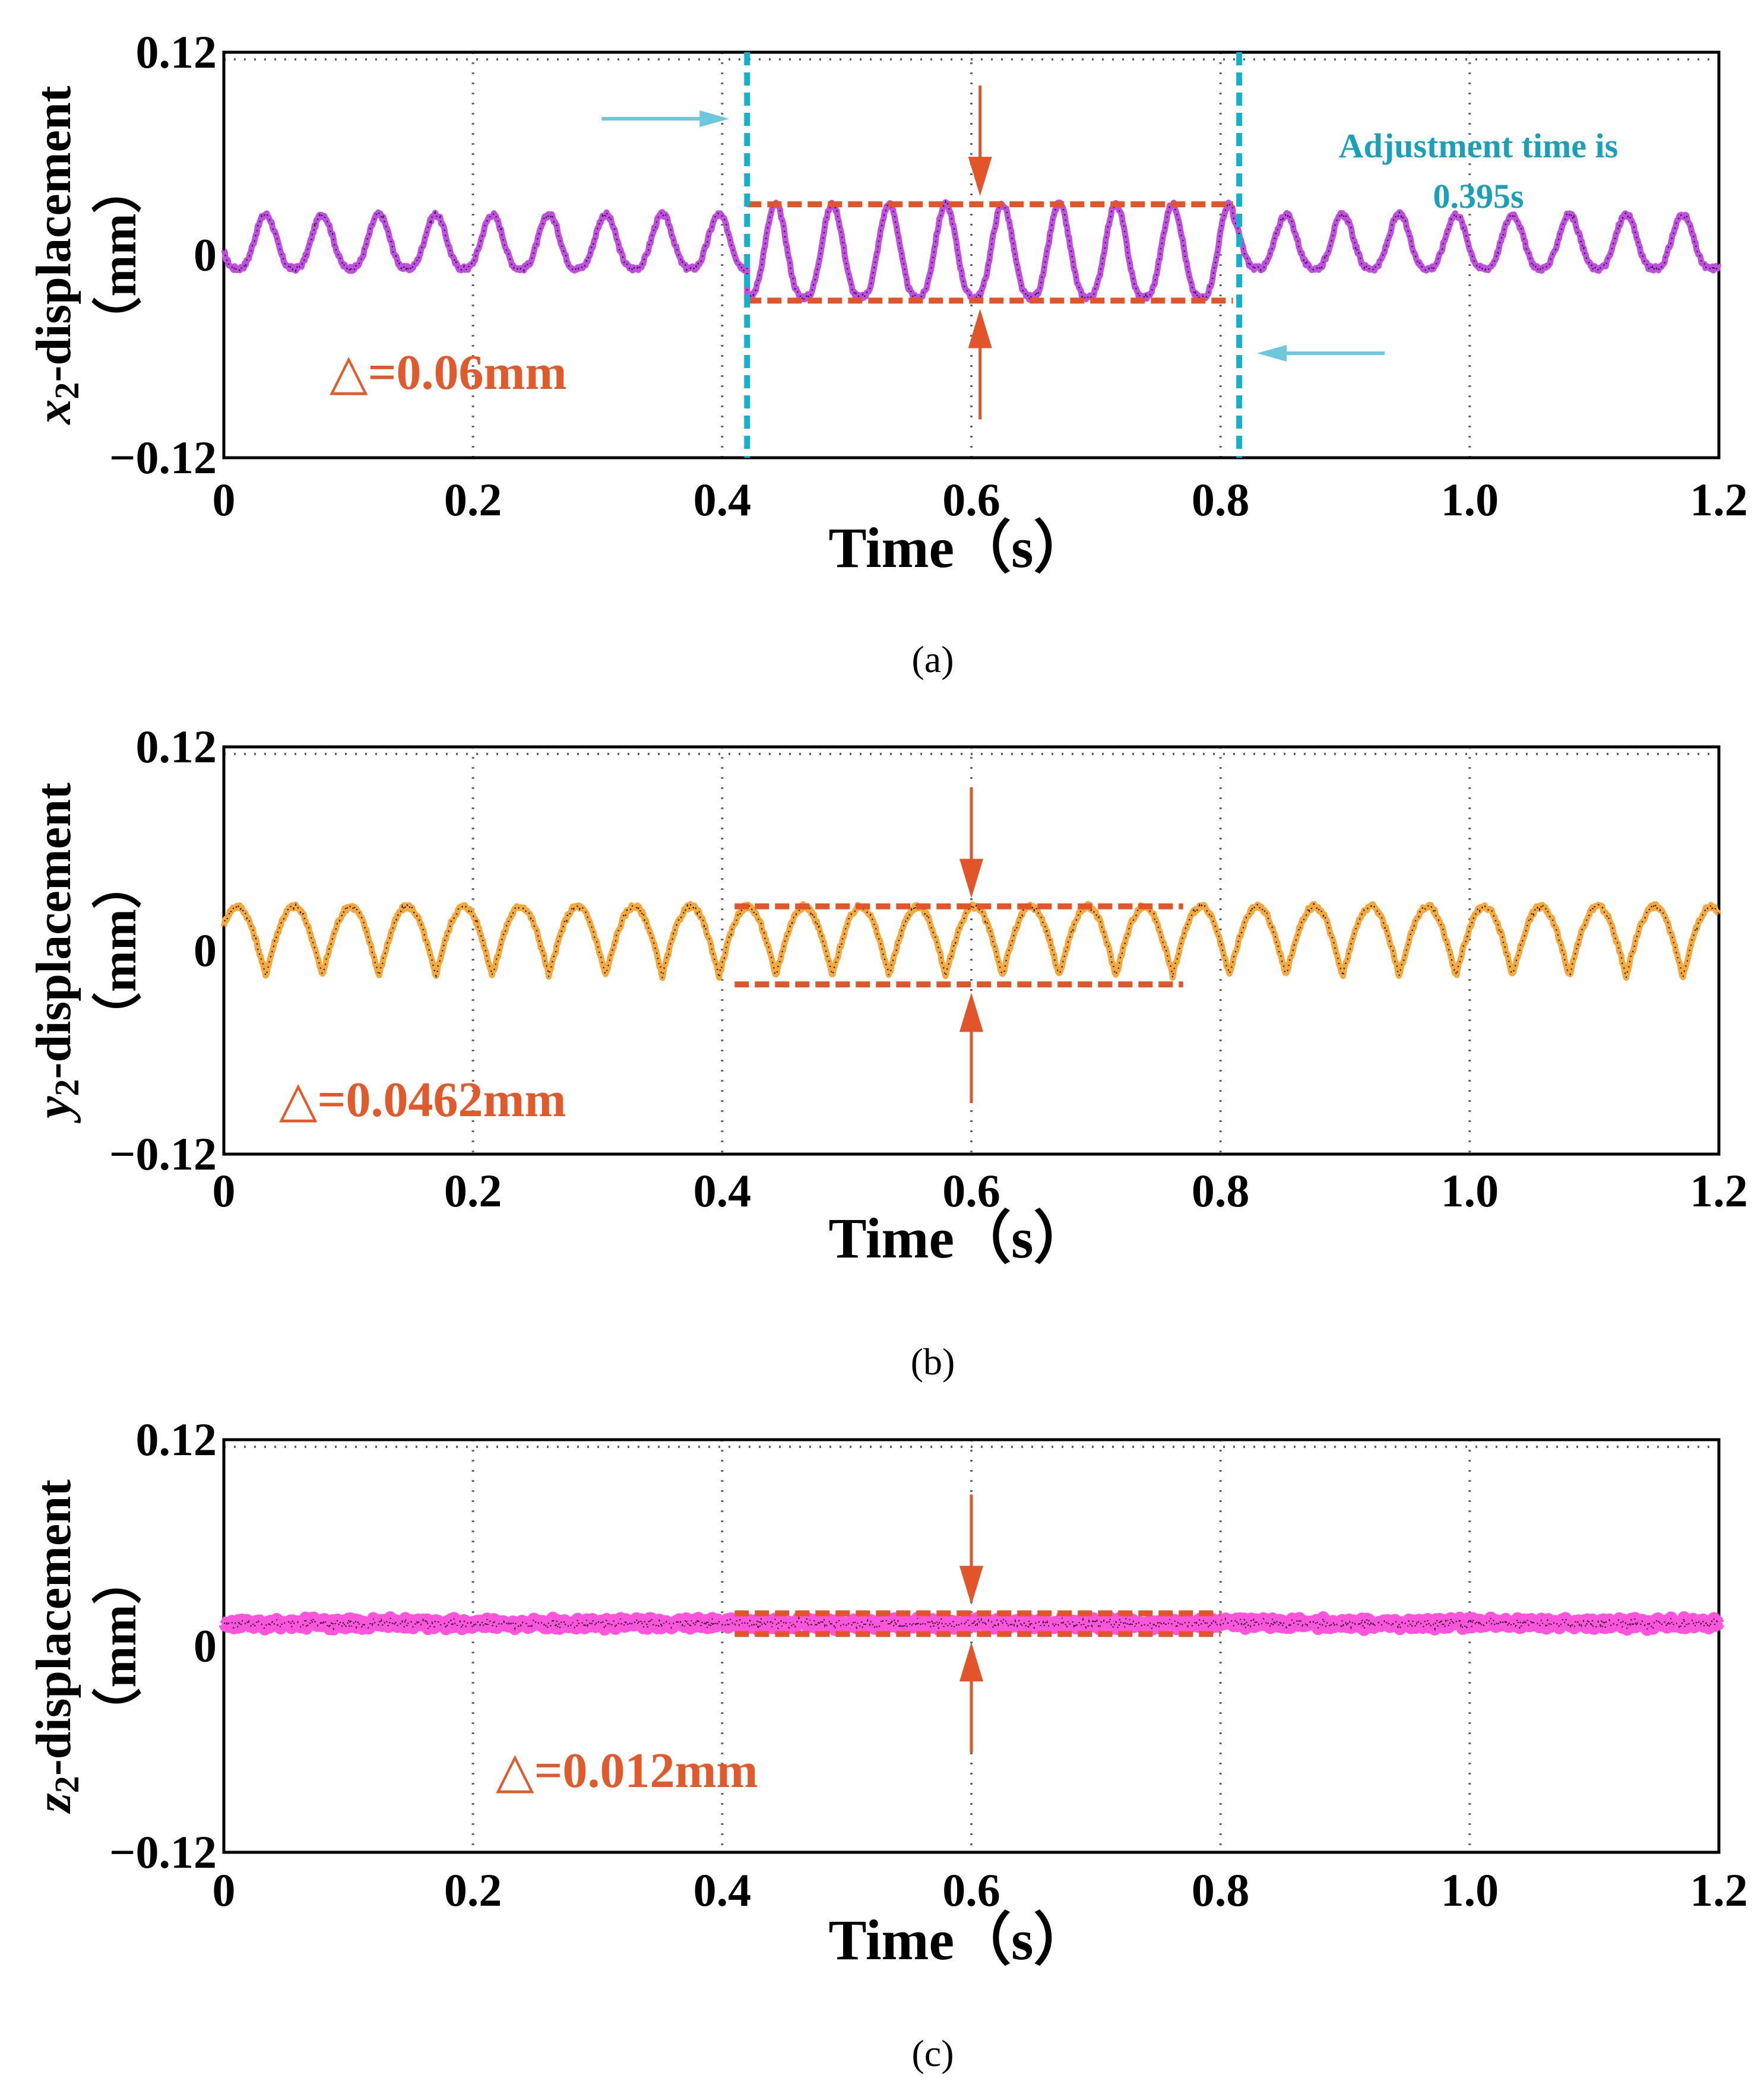 This screenshot has height=2088, width=1764. I want to click on delta-label: △=0.0462mm, so click(423, 1100).